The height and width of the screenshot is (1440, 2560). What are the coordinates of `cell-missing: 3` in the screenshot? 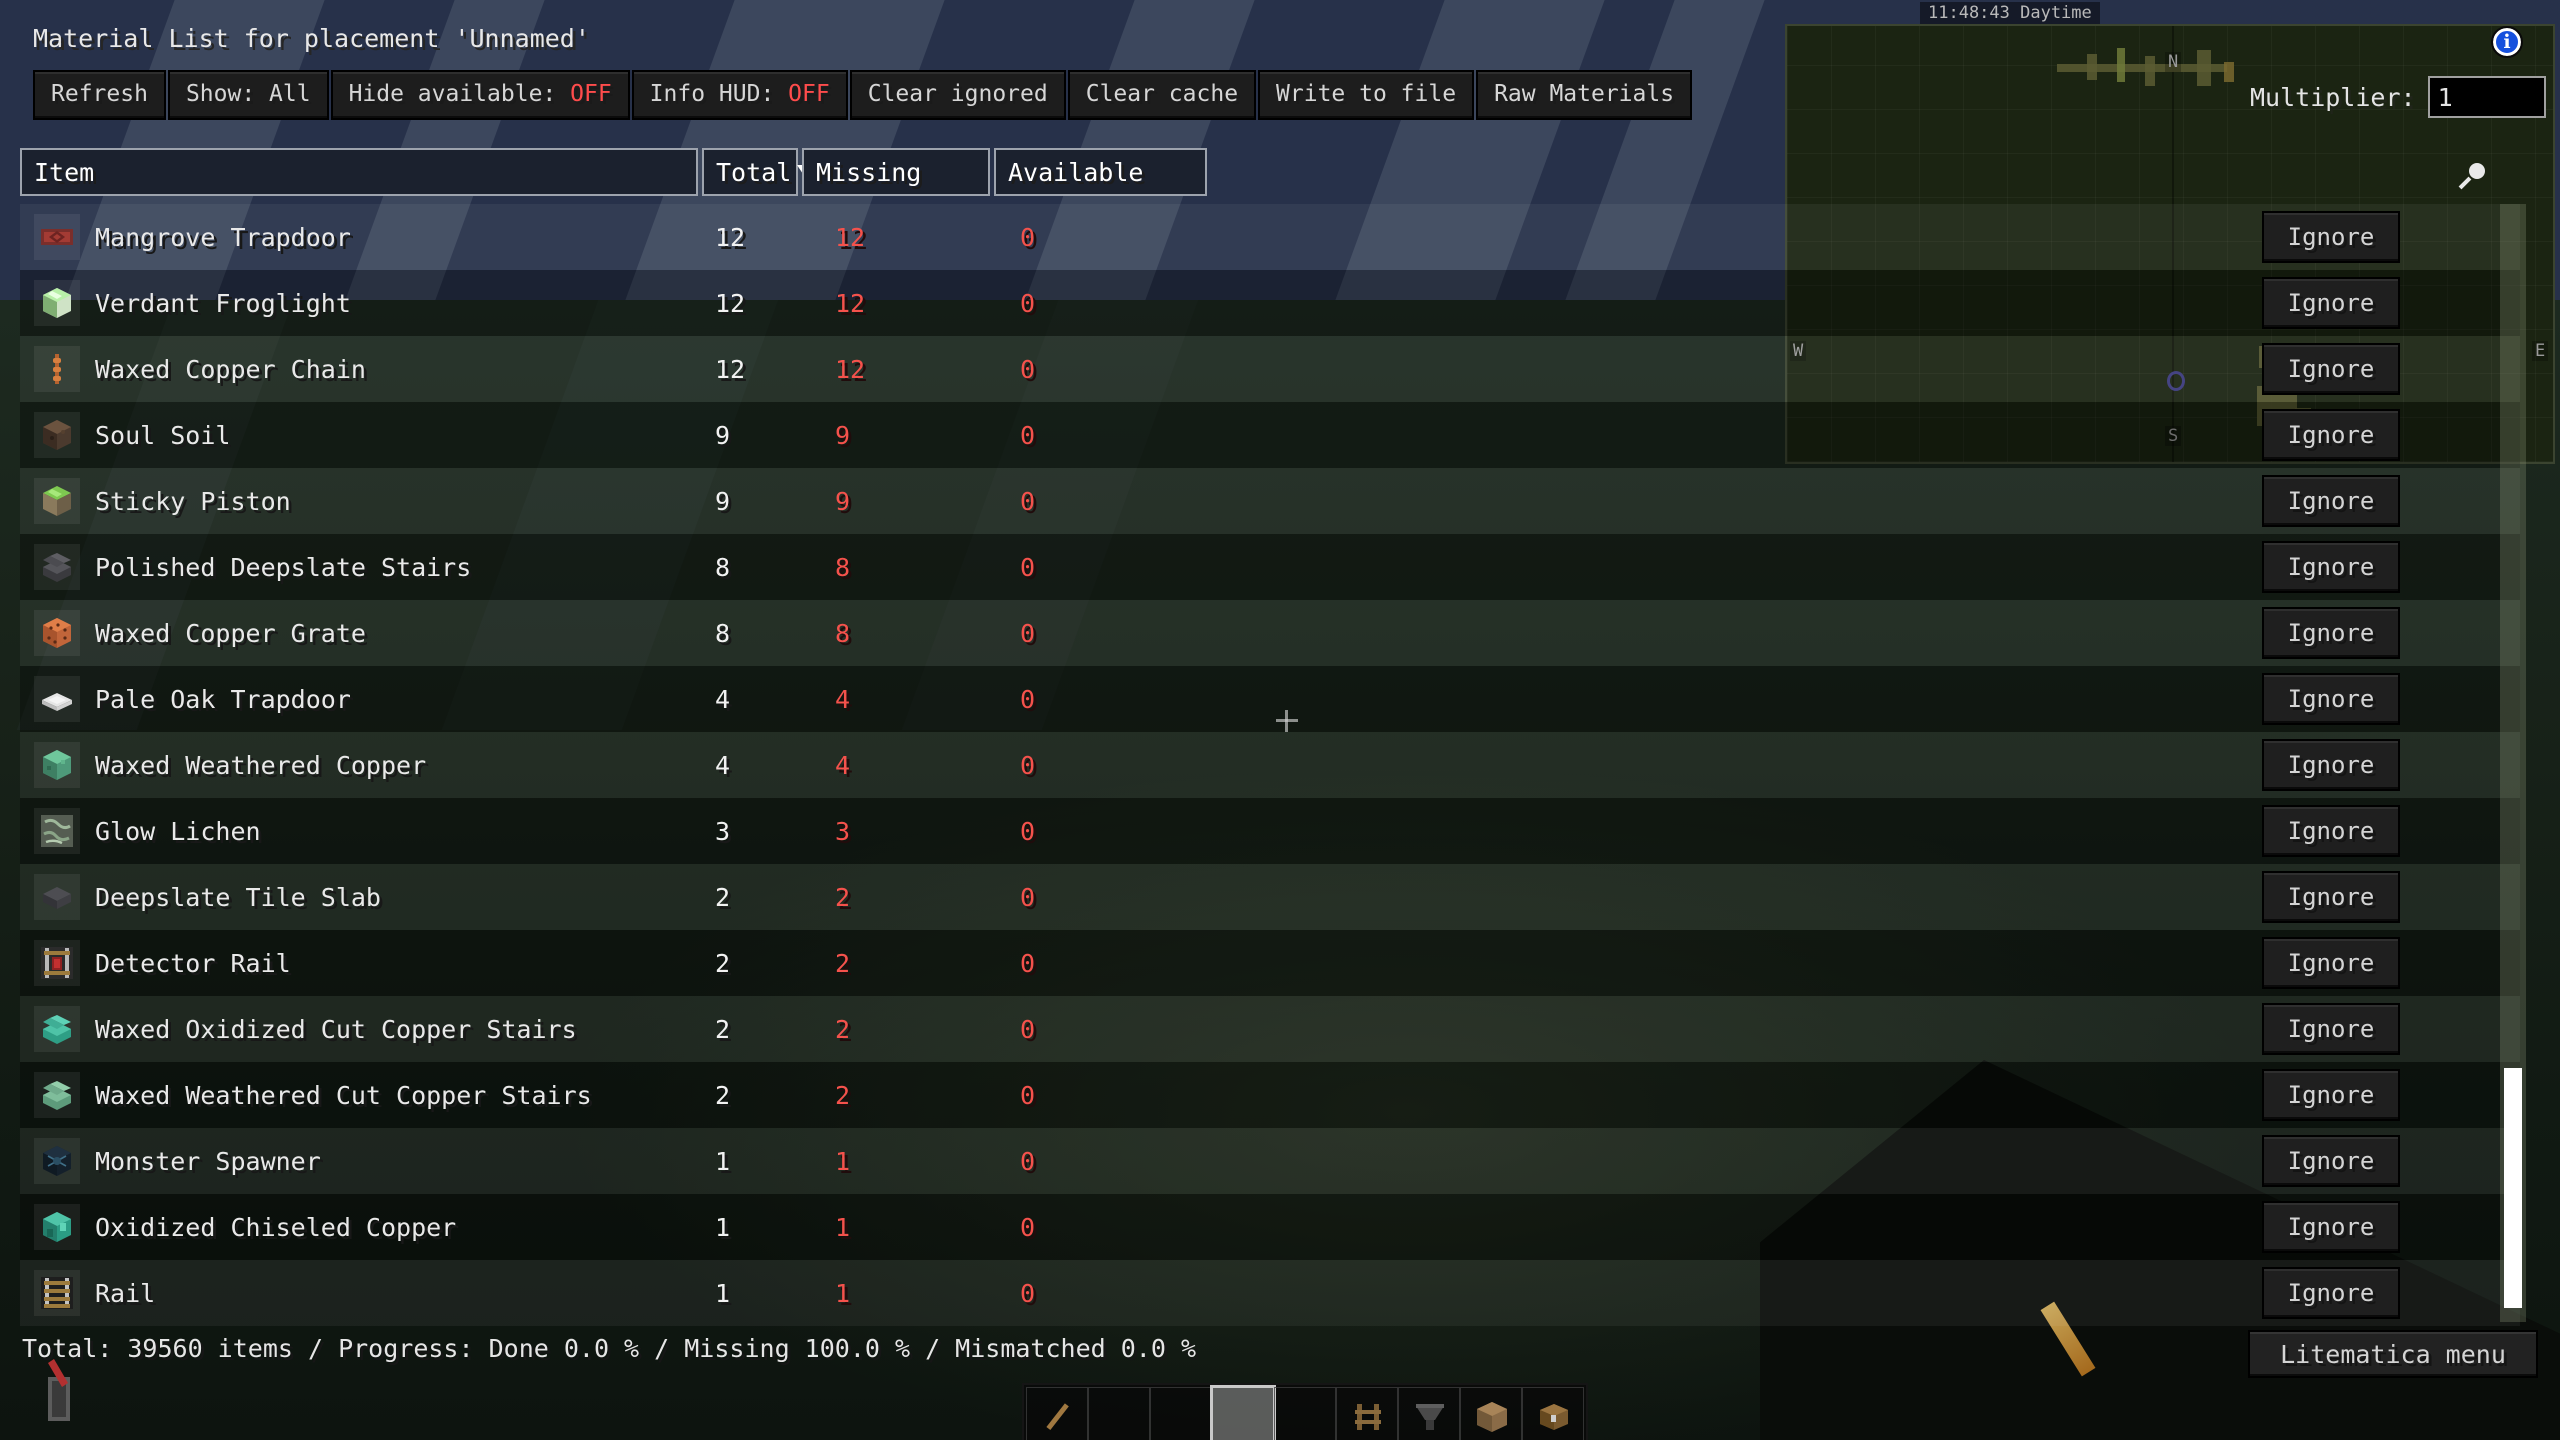 It's located at (843, 831).